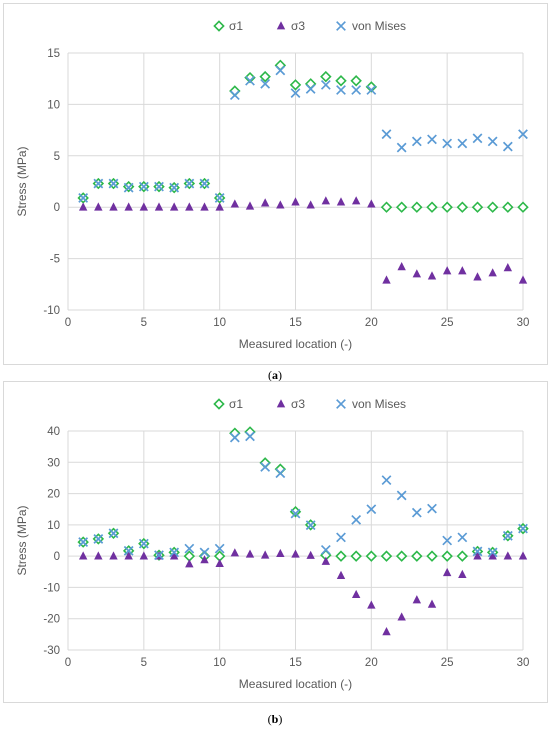  Describe the element at coordinates (275, 719) in the screenshot. I see `caption-b: (b)` at that location.